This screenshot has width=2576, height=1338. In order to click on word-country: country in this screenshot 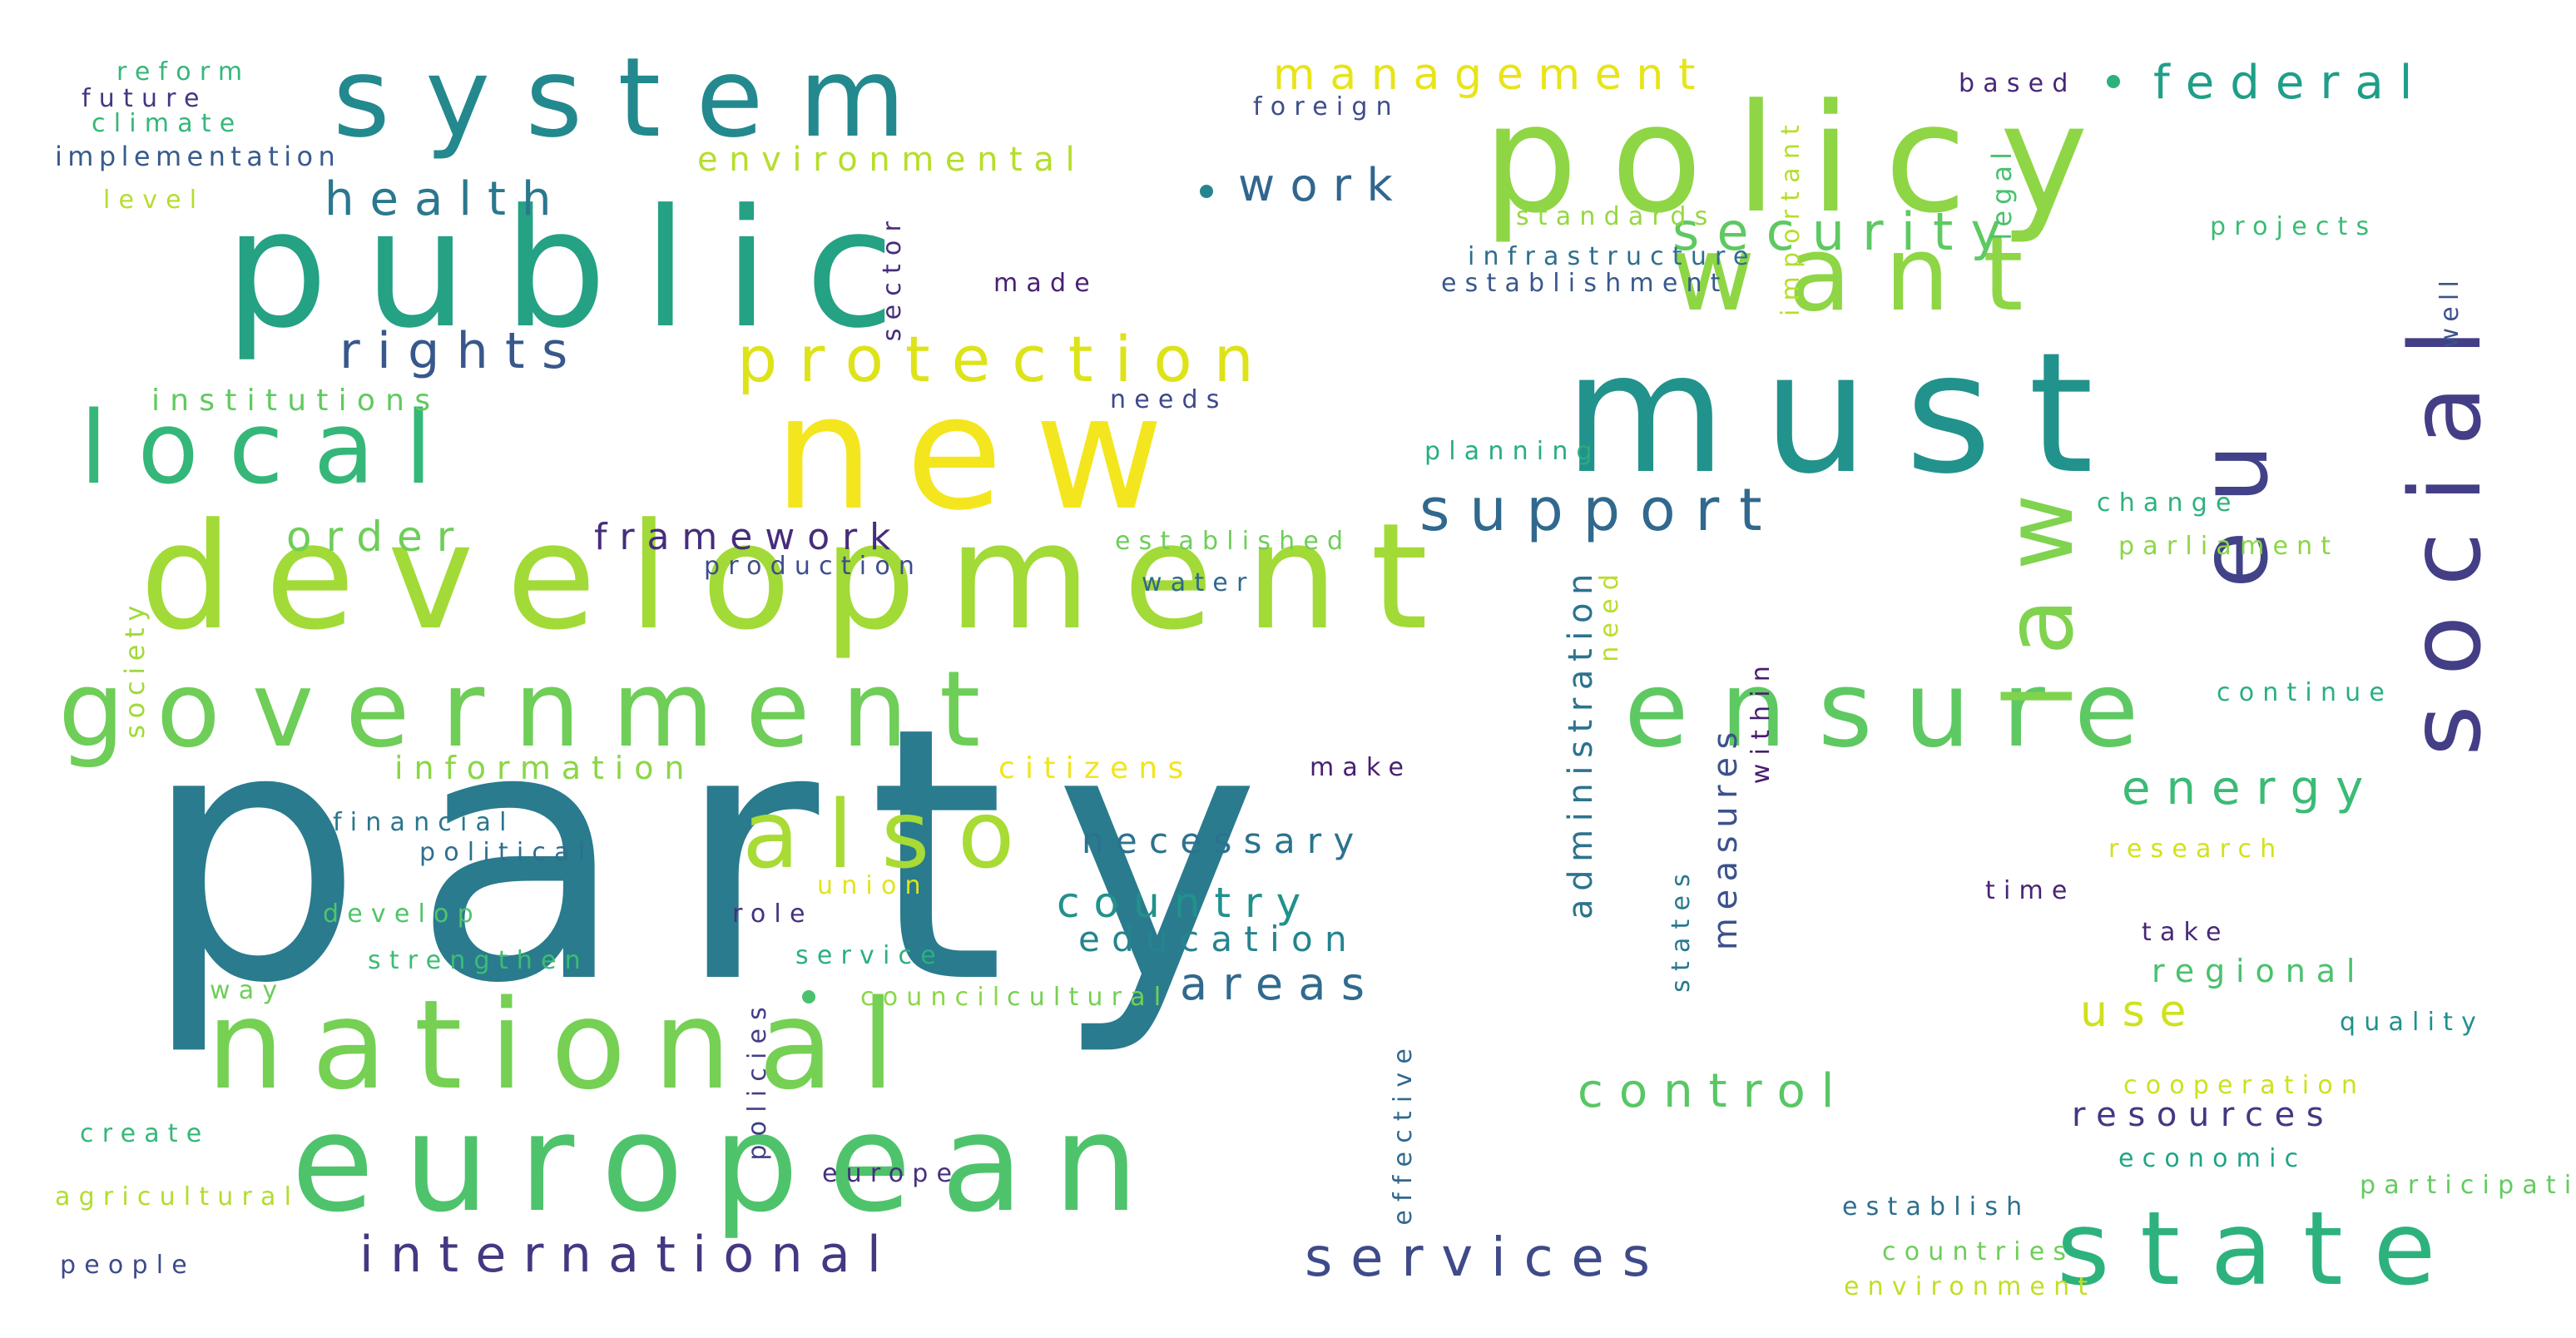, I will do `click(1186, 903)`.